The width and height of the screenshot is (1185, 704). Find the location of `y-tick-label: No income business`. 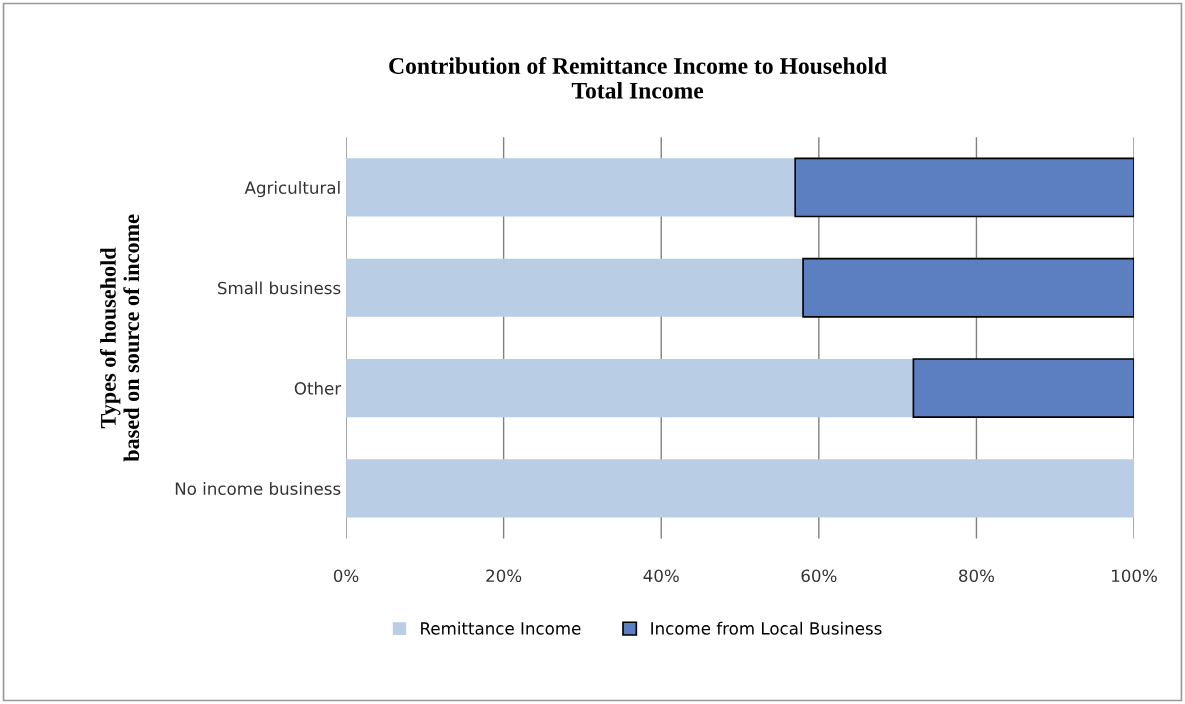

y-tick-label: No income business is located at coordinates (258, 488).